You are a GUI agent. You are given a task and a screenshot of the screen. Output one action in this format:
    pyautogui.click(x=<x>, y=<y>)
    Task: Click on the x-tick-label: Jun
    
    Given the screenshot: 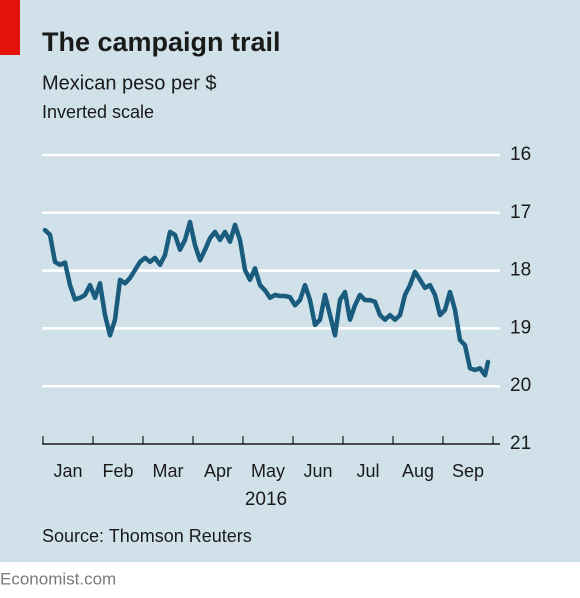 What is the action you would take?
    pyautogui.click(x=317, y=471)
    